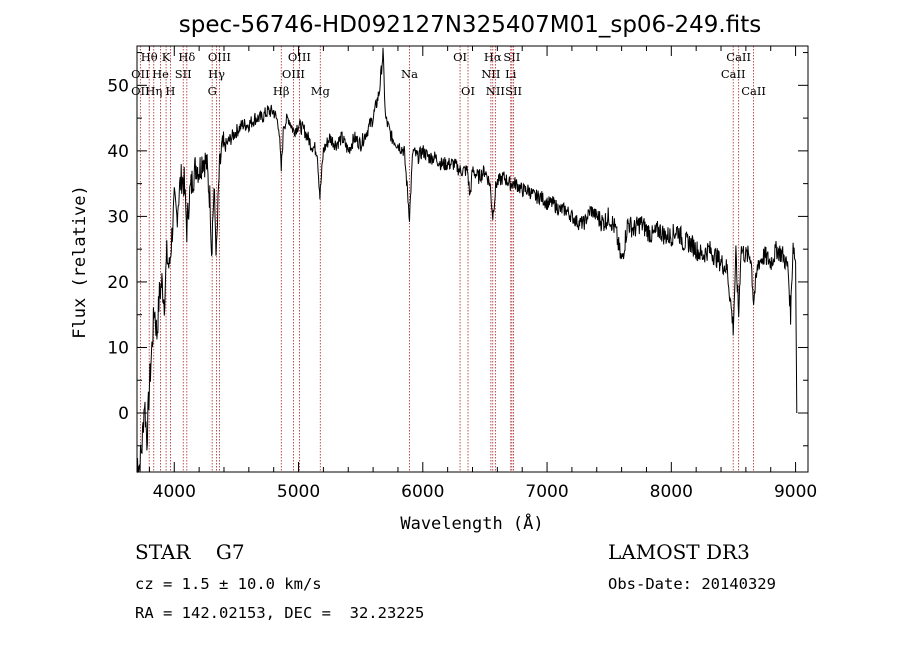 The width and height of the screenshot is (900, 649). I want to click on y-tick-label: 0, so click(123, 414).